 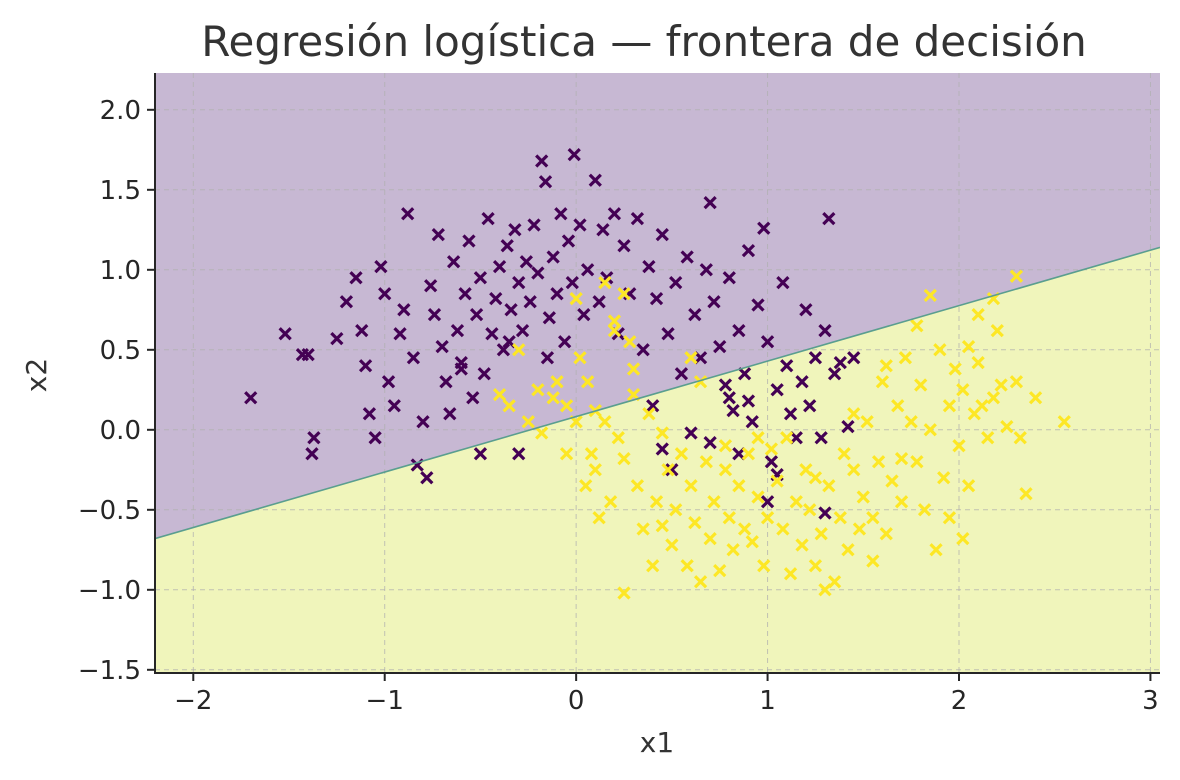 I want to click on y-tick-label: 1.0, so click(x=120, y=271).